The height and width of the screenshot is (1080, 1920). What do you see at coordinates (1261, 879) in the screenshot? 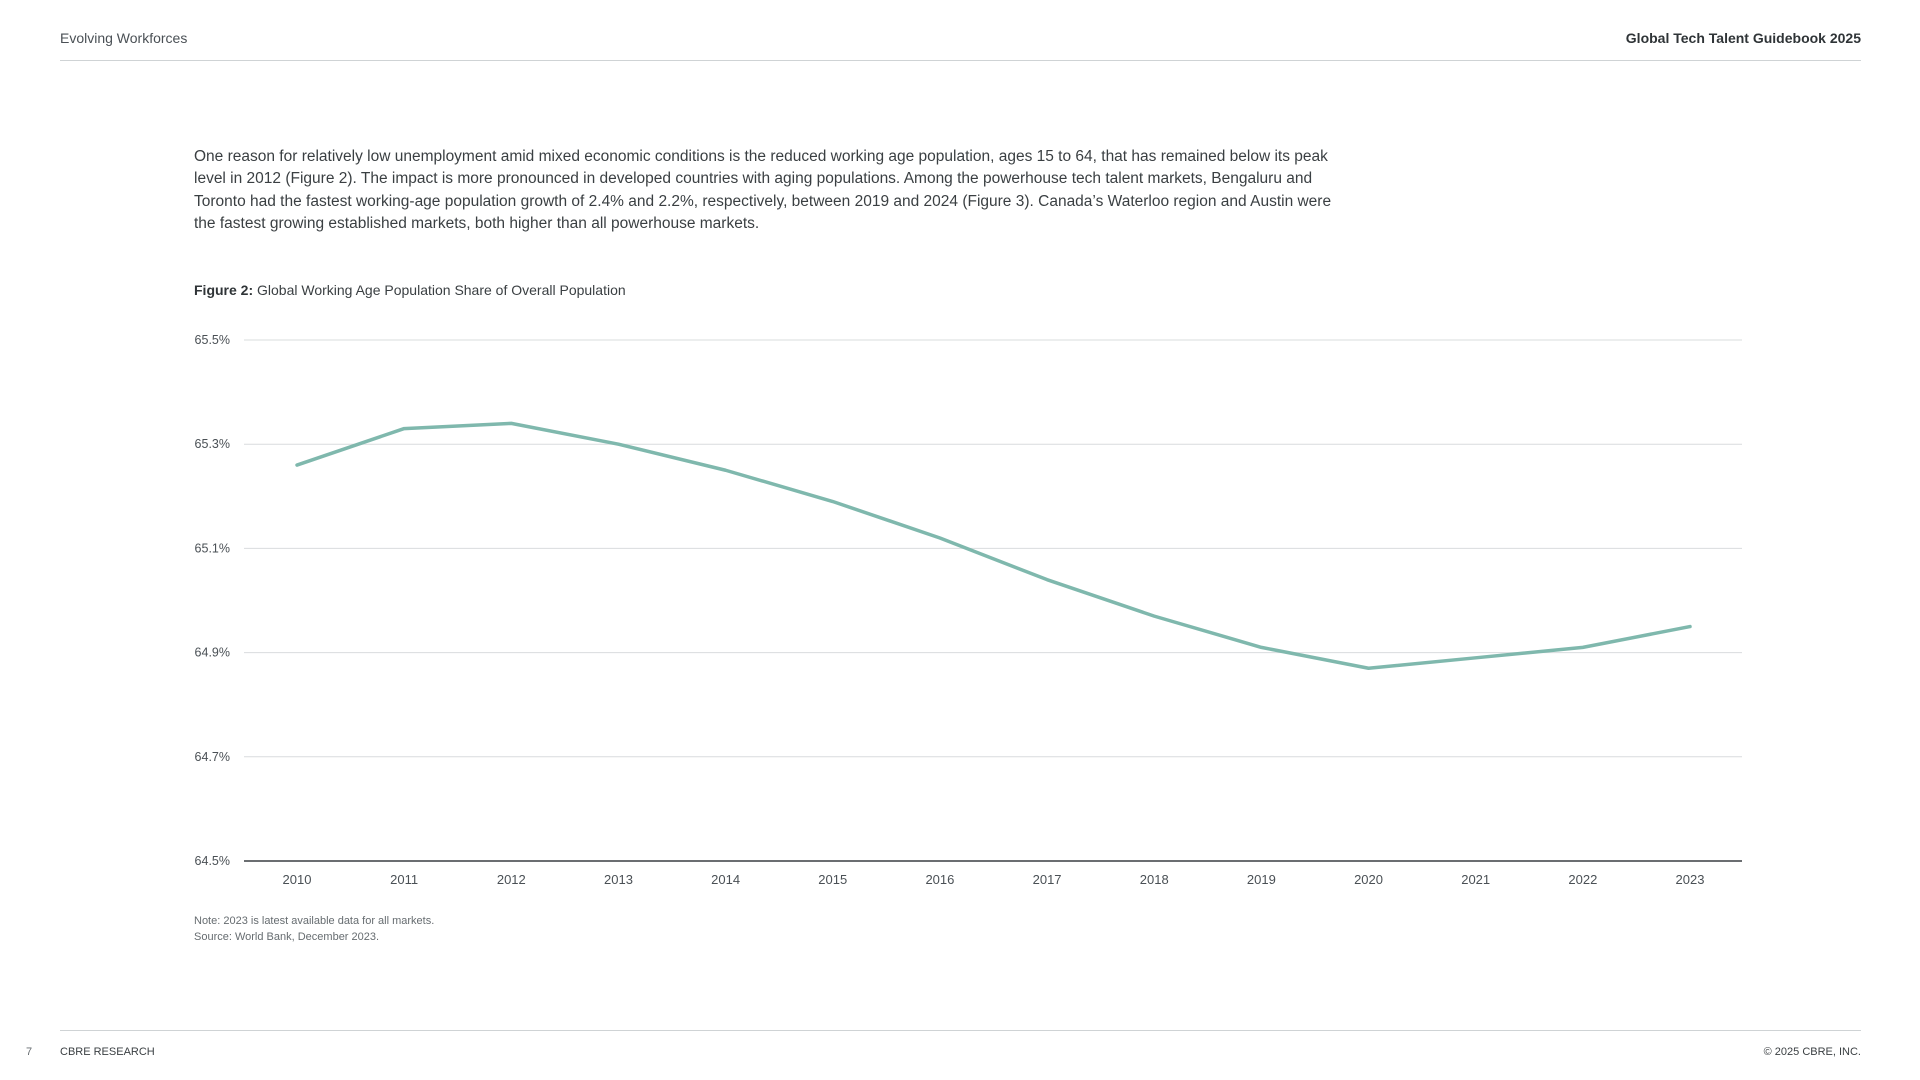
I see `x-tick-label: 2019` at bounding box center [1261, 879].